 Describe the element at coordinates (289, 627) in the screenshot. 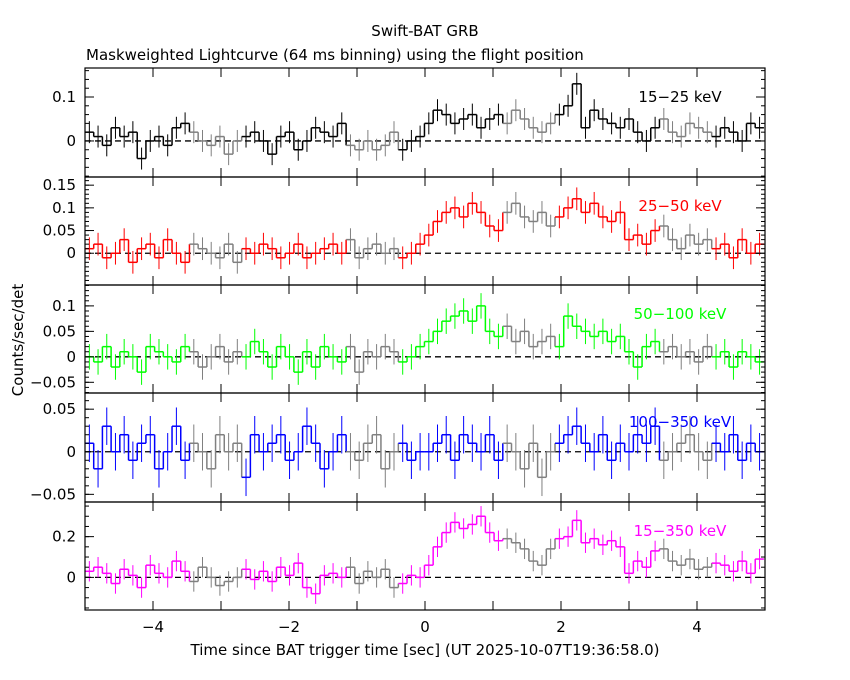

I see `x-tick-label: −2` at that location.